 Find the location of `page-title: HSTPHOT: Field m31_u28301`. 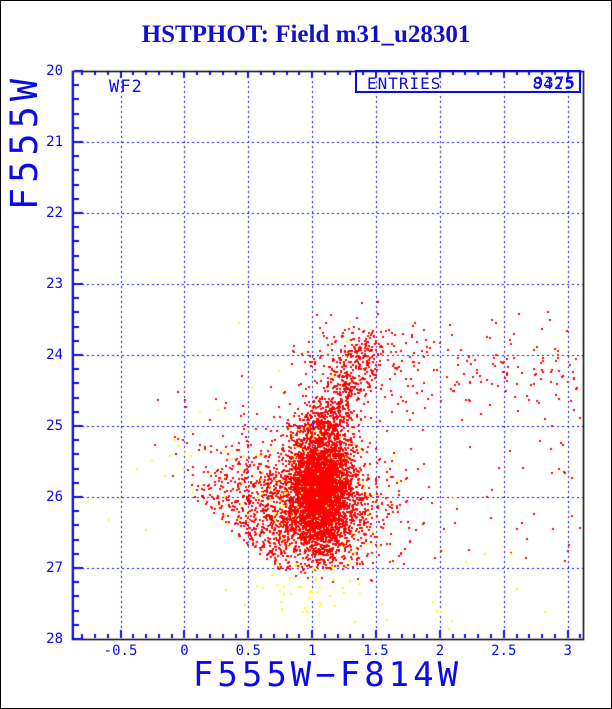

page-title: HSTPHOT: Field m31_u28301 is located at coordinates (306, 34).